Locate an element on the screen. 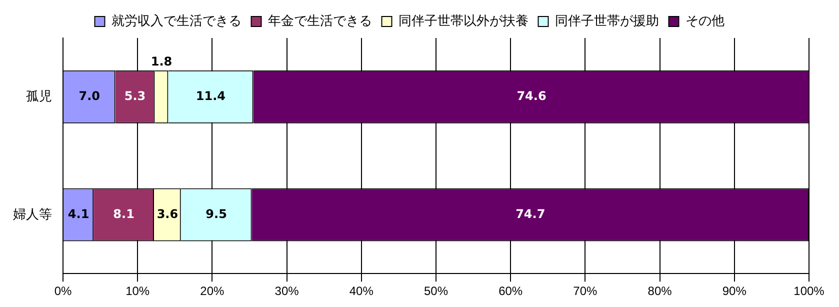 This screenshot has height=307, width=839. legend-label: その他 is located at coordinates (704, 20).